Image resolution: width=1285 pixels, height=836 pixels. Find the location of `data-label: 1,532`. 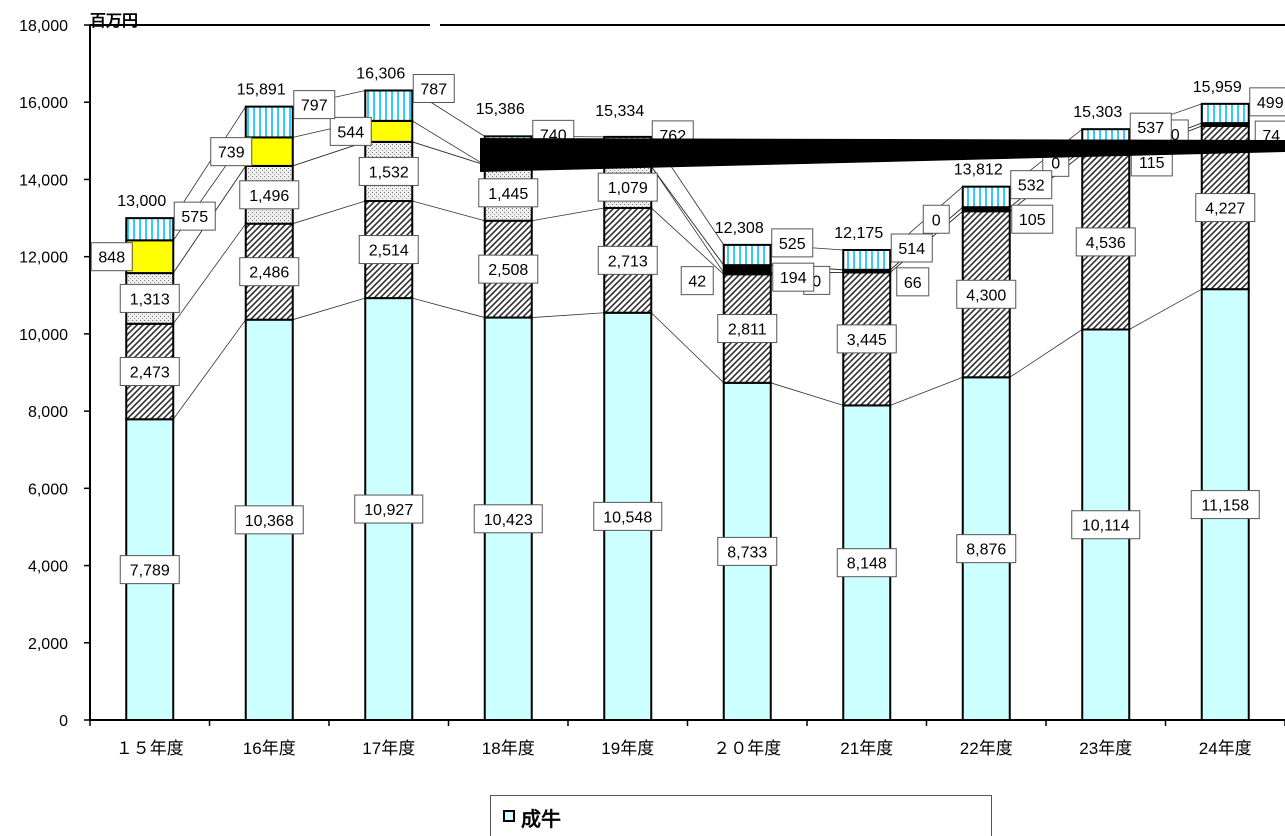

data-label: 1,532 is located at coordinates (389, 172).